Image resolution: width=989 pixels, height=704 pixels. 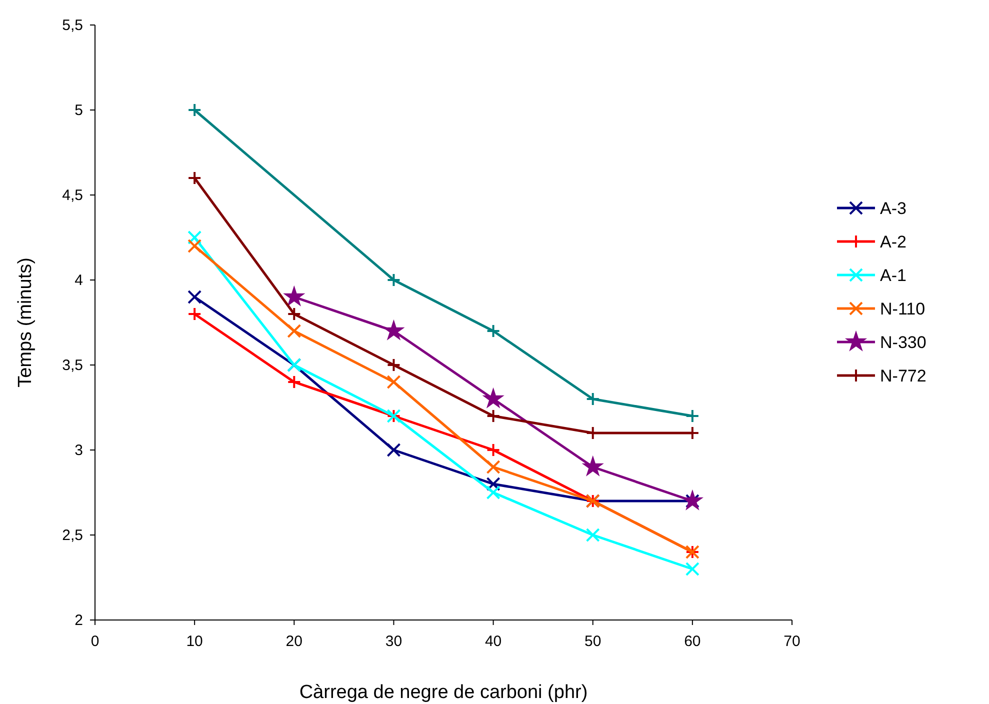 I want to click on x-tick-label: 70, so click(x=792, y=641).